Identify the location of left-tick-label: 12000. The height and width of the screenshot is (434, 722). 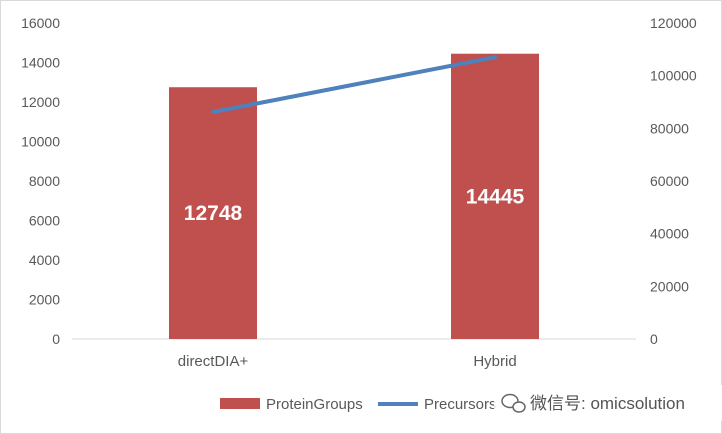
(40, 102).